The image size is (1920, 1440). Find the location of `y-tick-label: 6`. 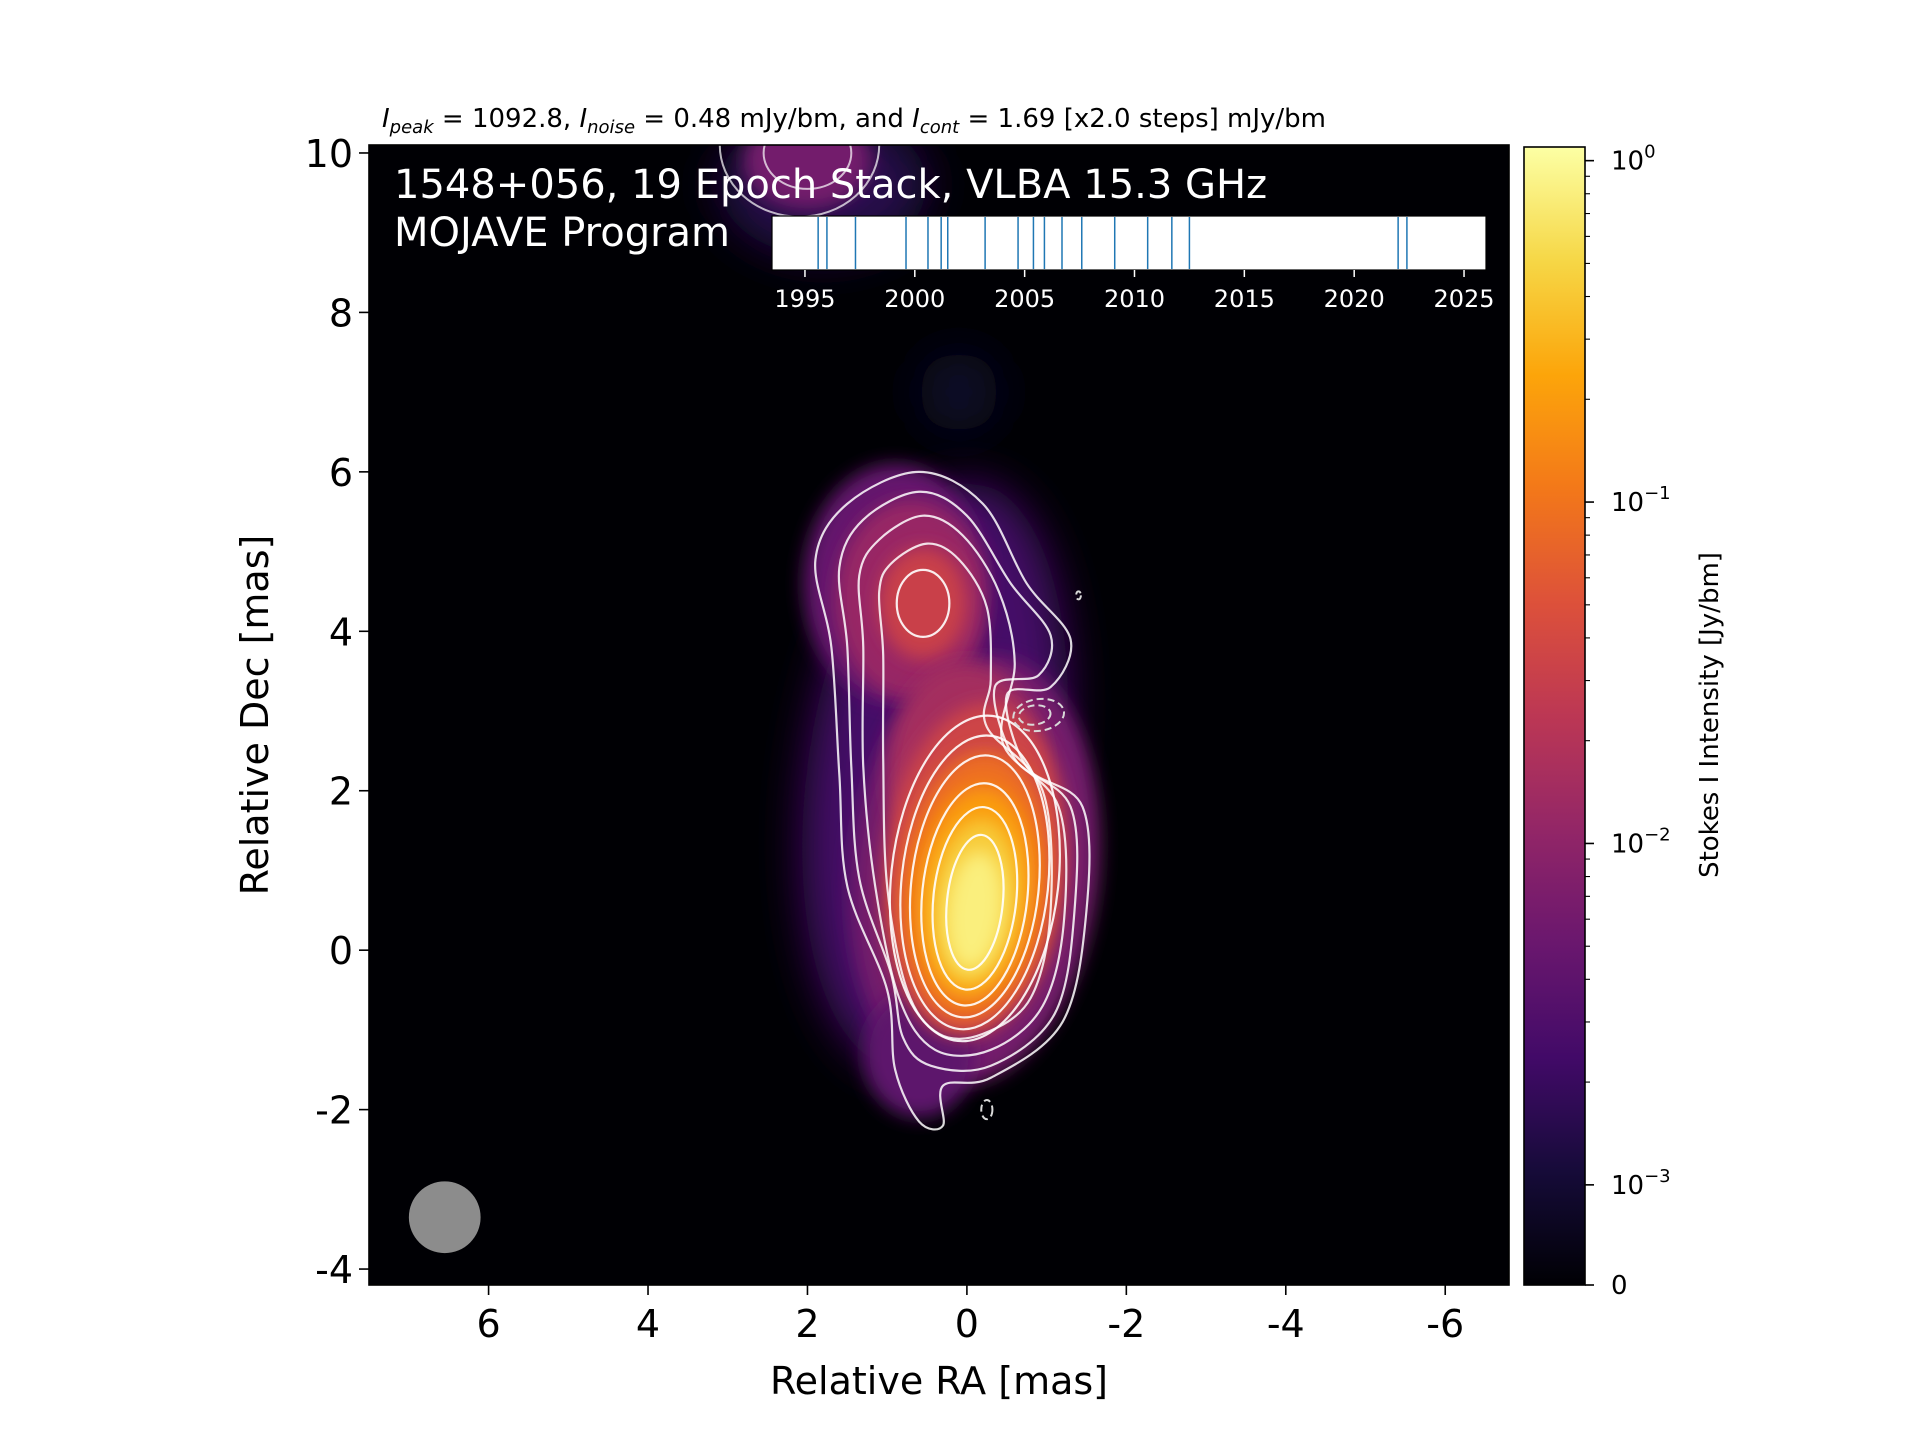

y-tick-label: 6 is located at coordinates (341, 473).